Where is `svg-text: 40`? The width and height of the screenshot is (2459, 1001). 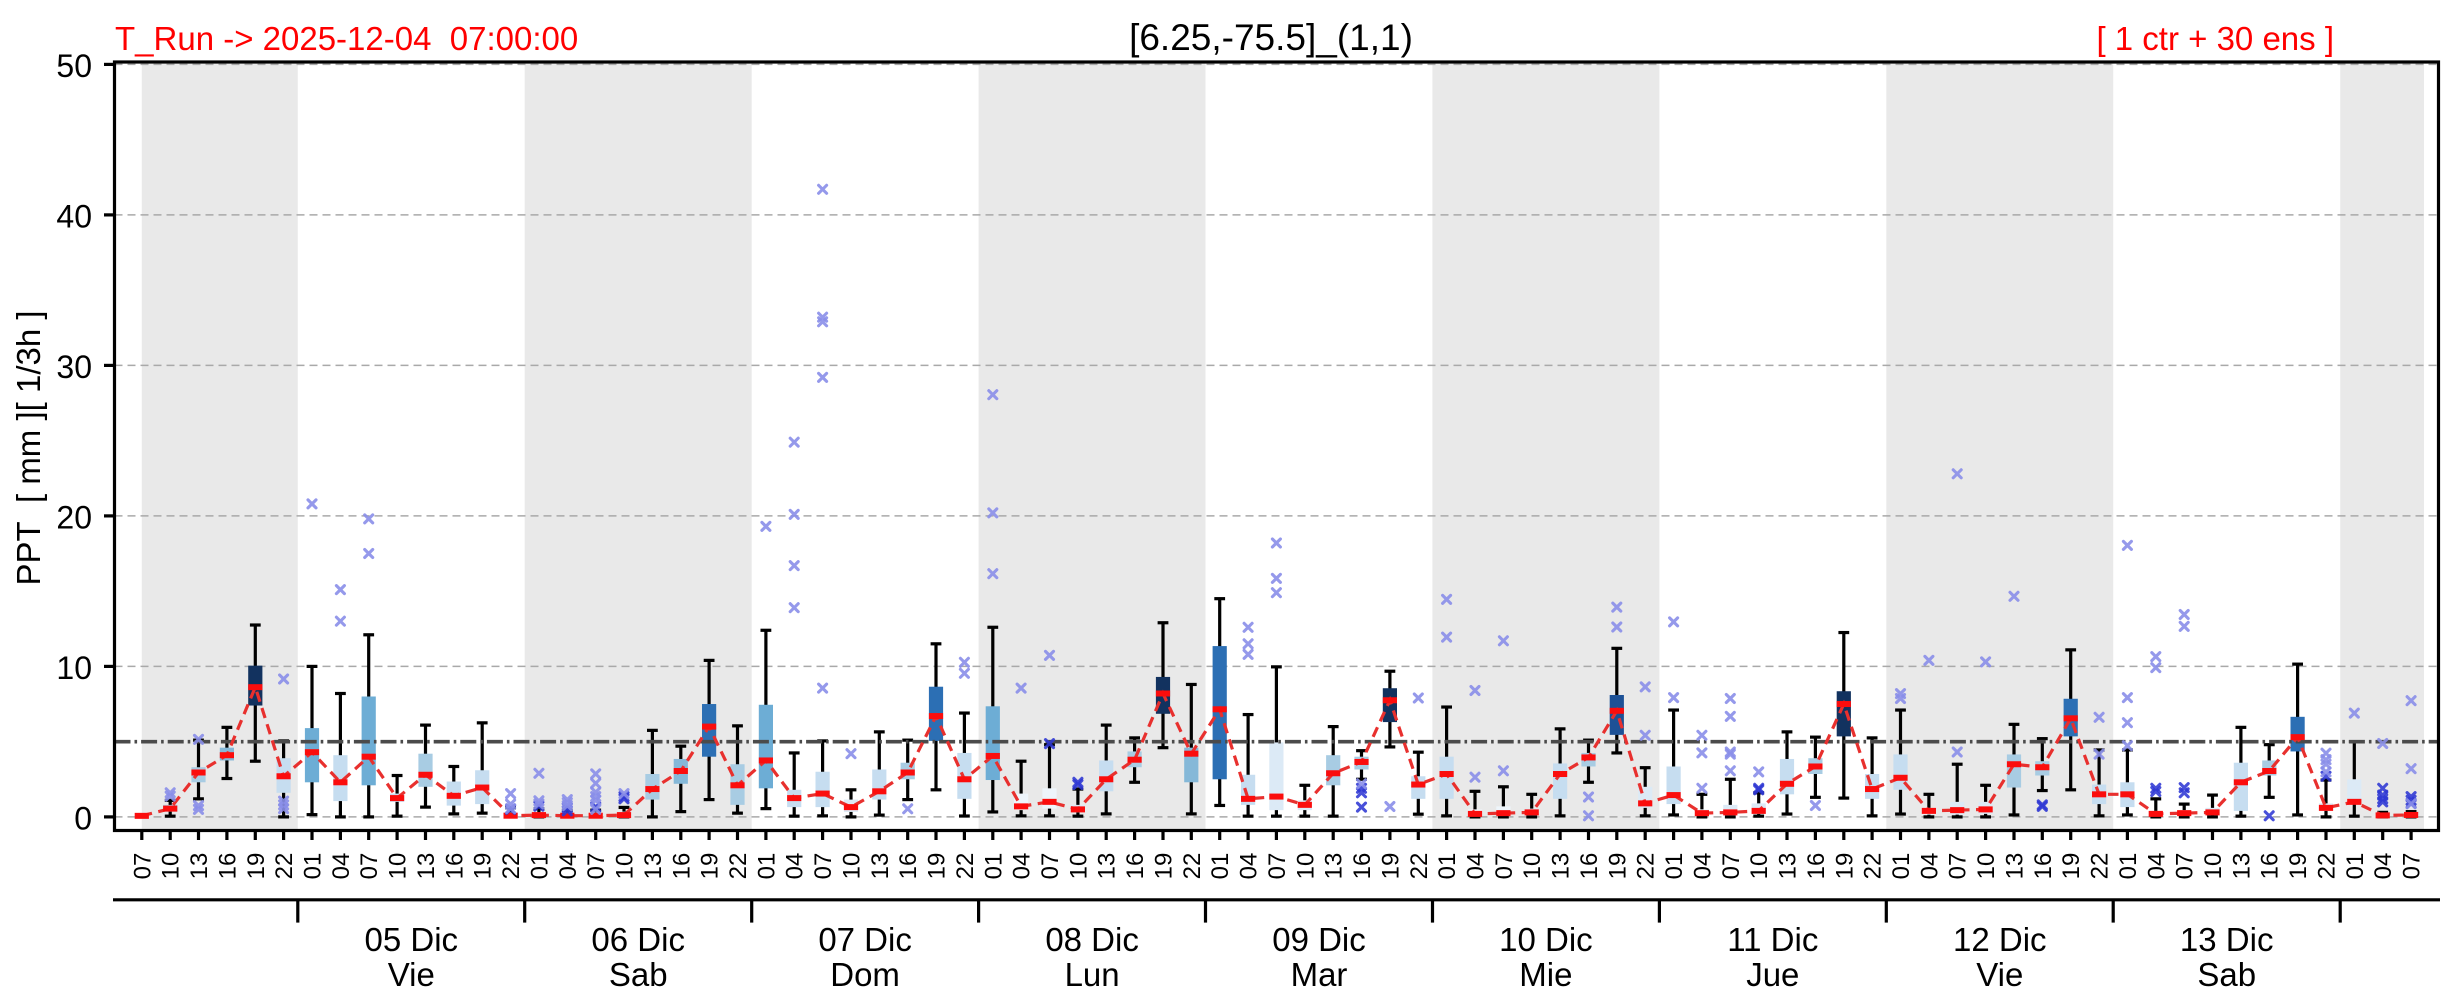 svg-text: 40 is located at coordinates (74, 216).